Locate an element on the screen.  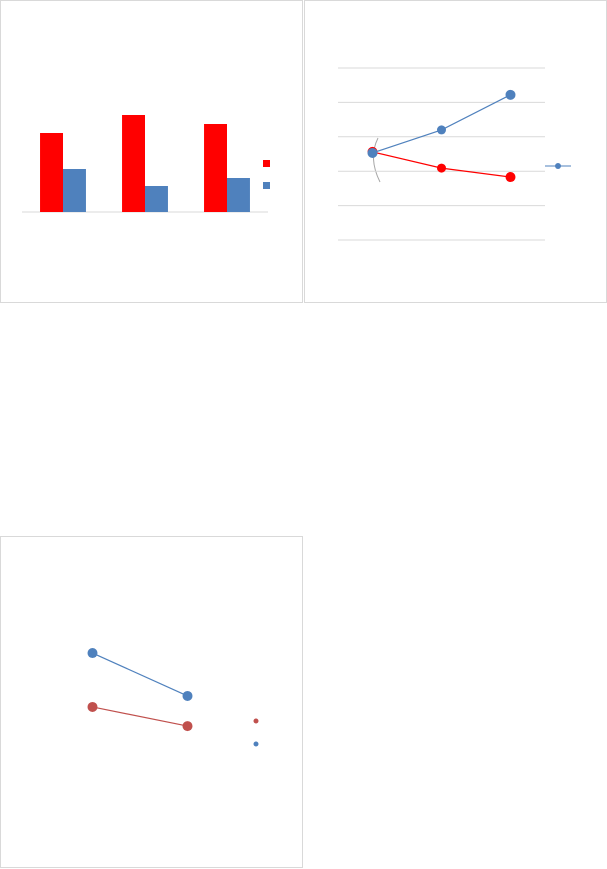
leader-line is located at coordinates (377, 160).